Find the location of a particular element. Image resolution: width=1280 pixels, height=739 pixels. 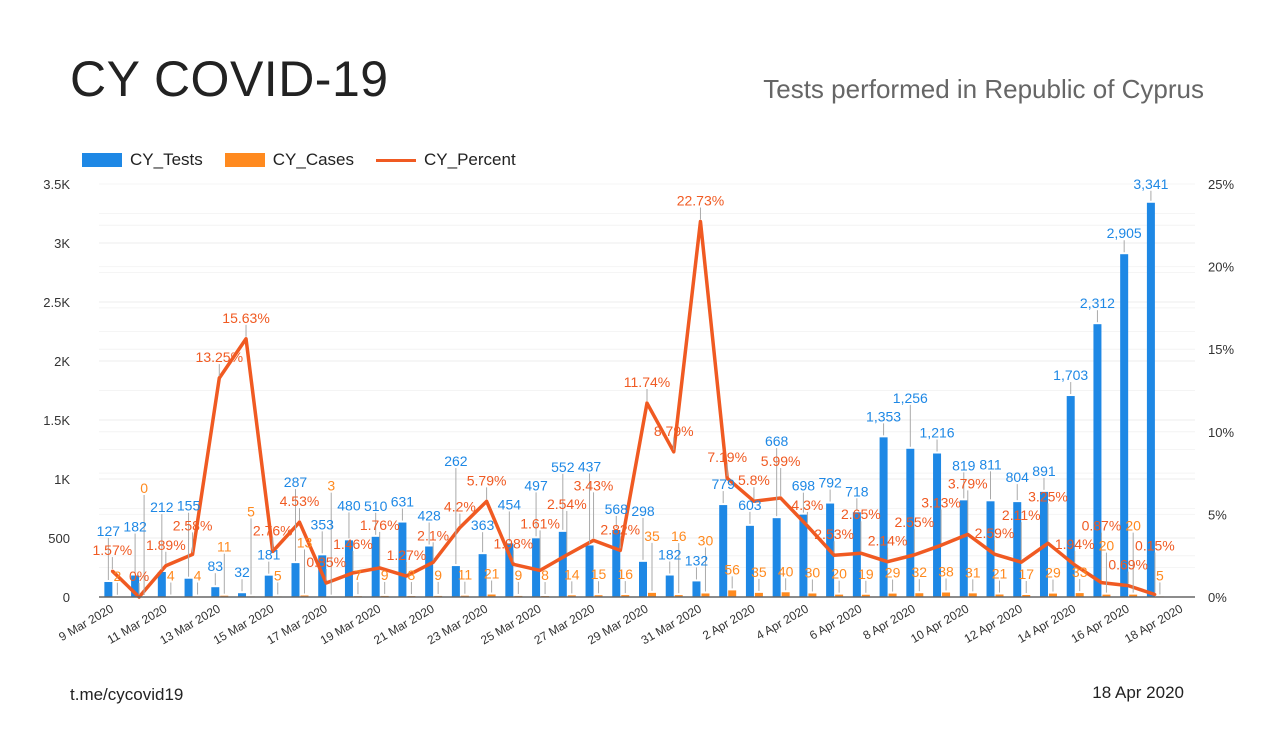

data-label-cases: 56 is located at coordinates (732, 569).